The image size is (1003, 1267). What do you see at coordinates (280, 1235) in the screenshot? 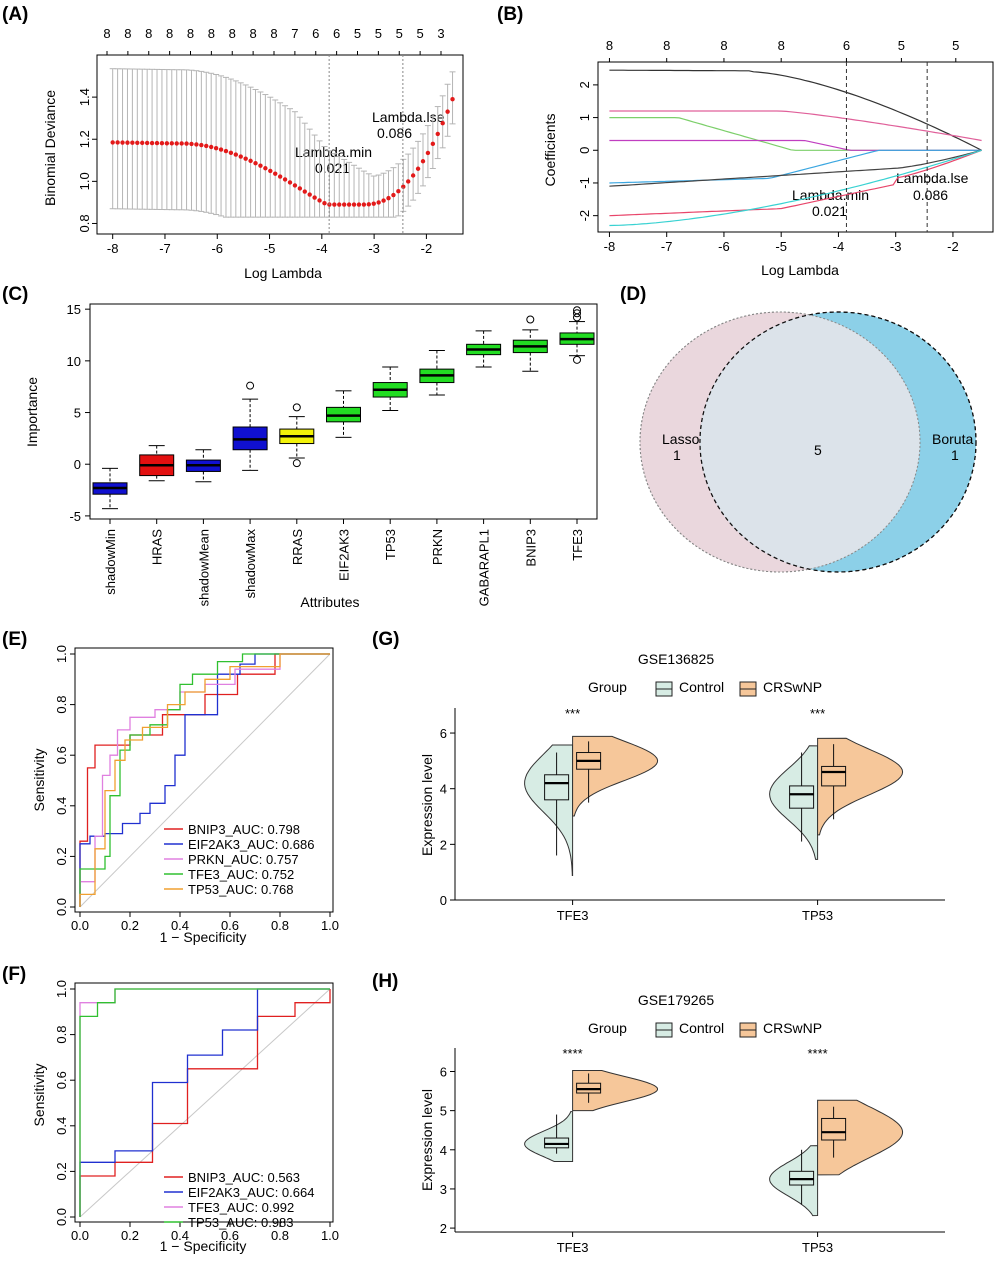
I see `f-x-tick-label: 0.8` at bounding box center [280, 1235].